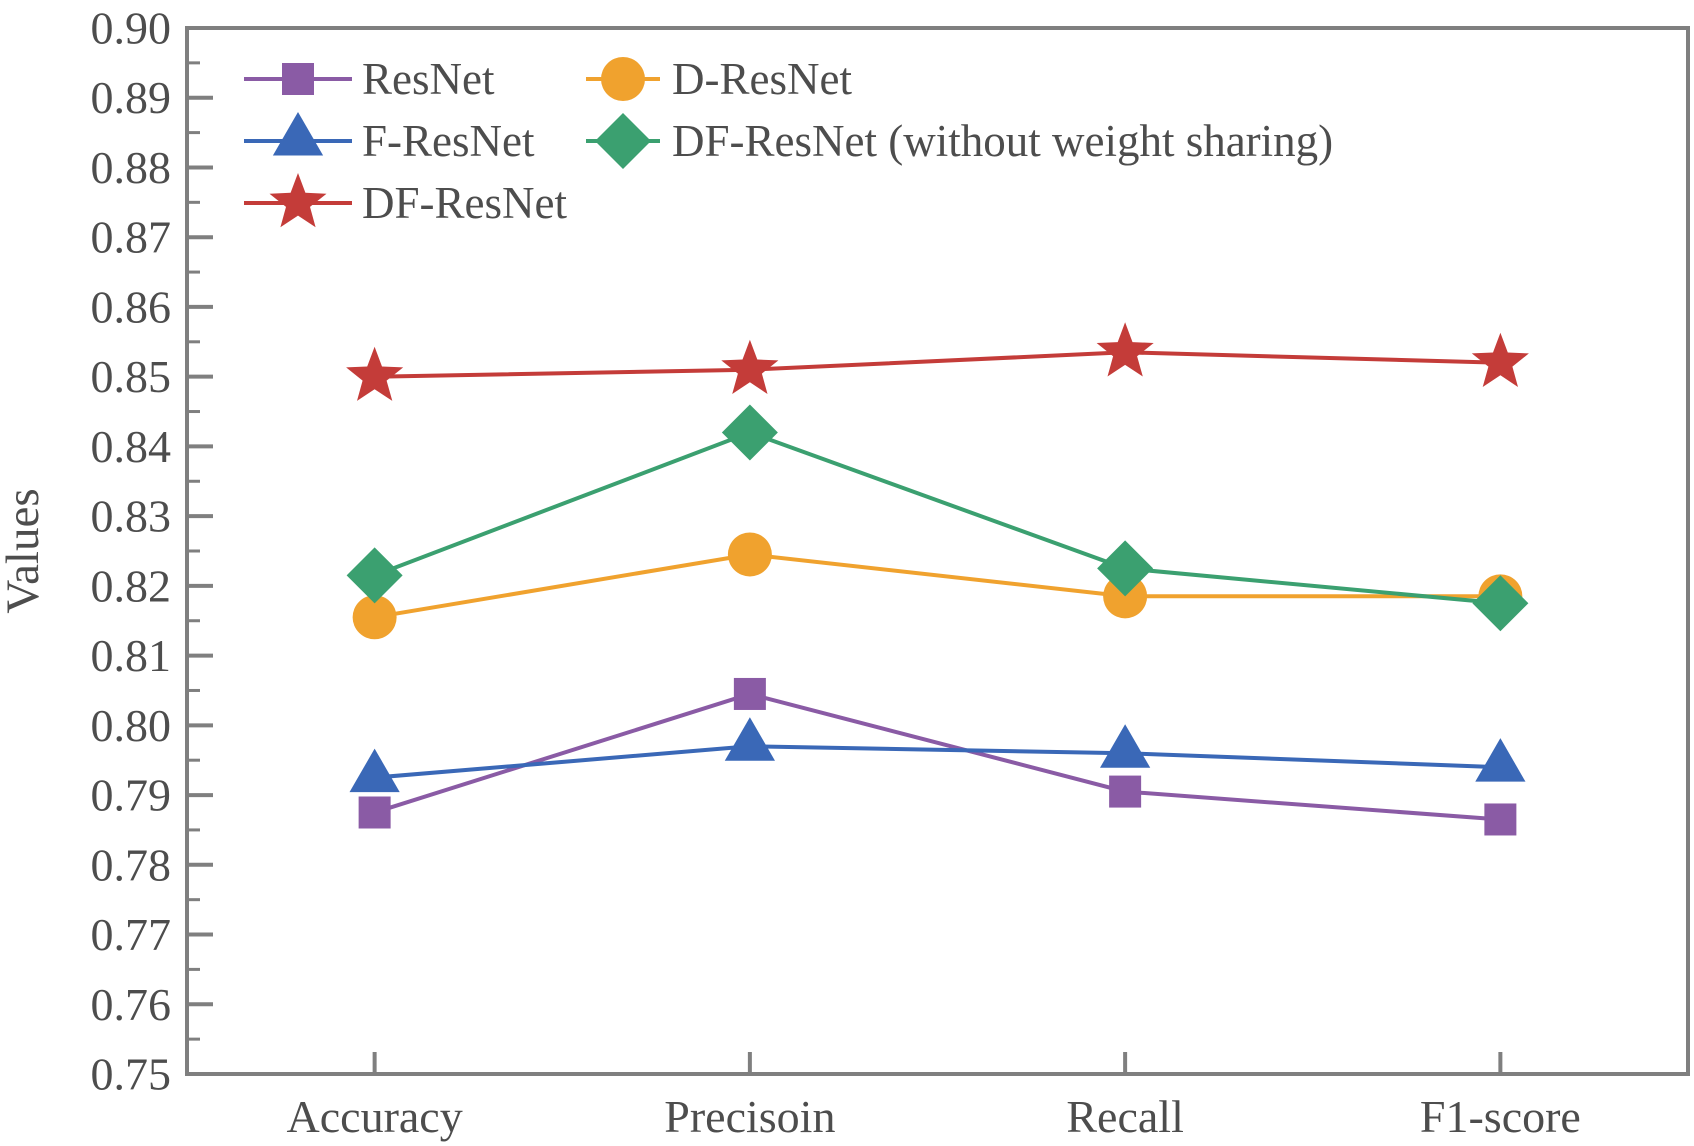 The width and height of the screenshot is (1694, 1146). Describe the element at coordinates (448, 141) in the screenshot. I see `legend-label: F-ResNet` at that location.